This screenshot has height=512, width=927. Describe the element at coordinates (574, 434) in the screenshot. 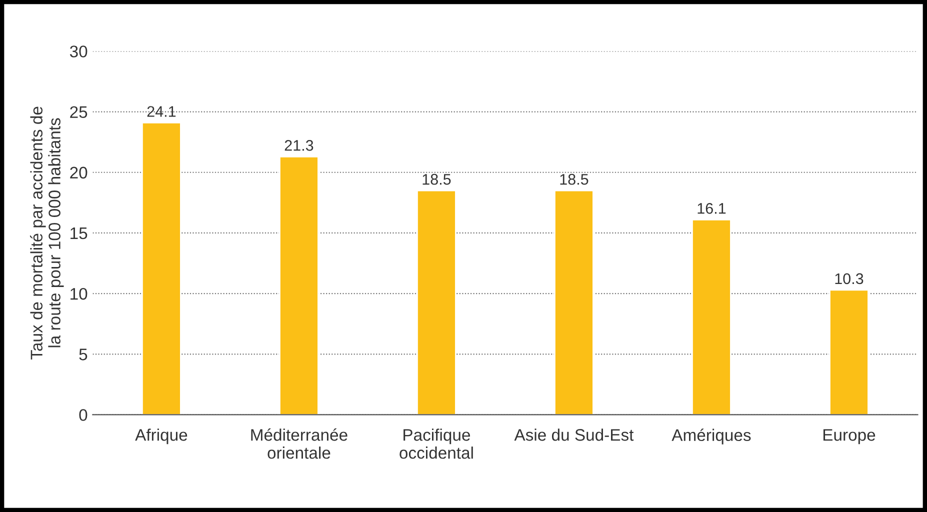

I see `x-tick-label: Asie du Sud-Est` at that location.